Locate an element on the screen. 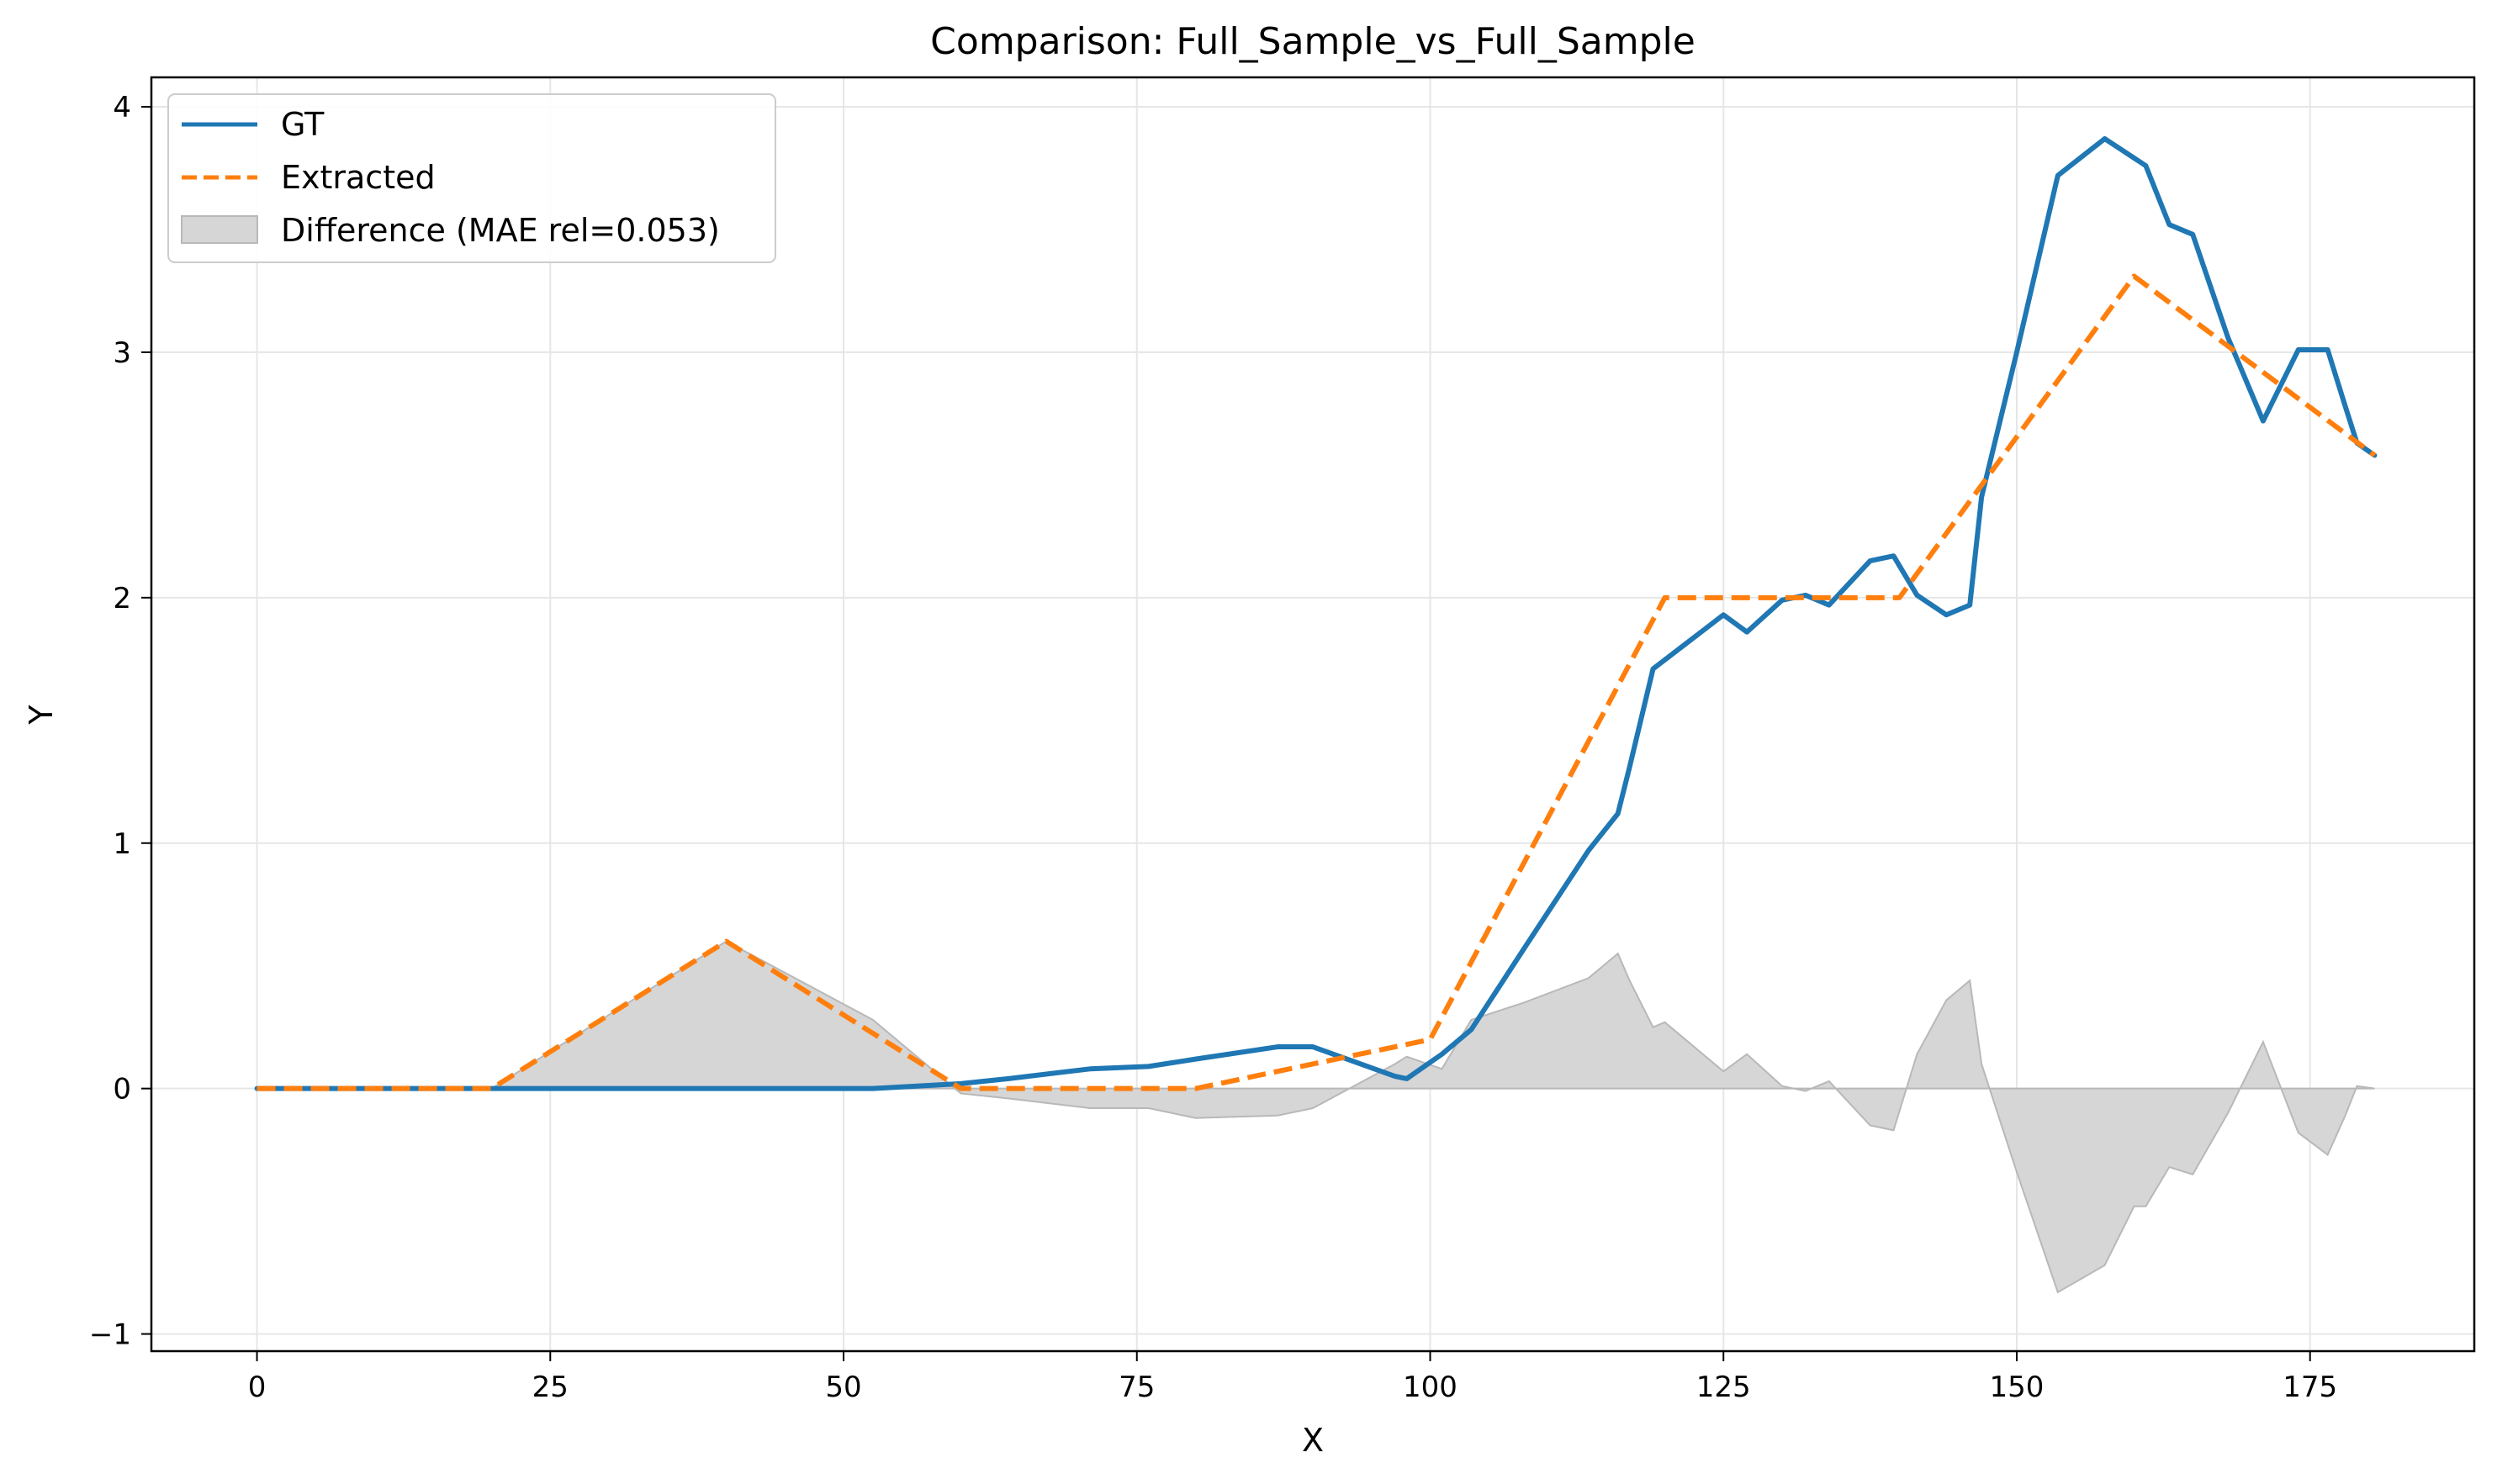  legend-extracted-label: Extracted is located at coordinates (359, 177).